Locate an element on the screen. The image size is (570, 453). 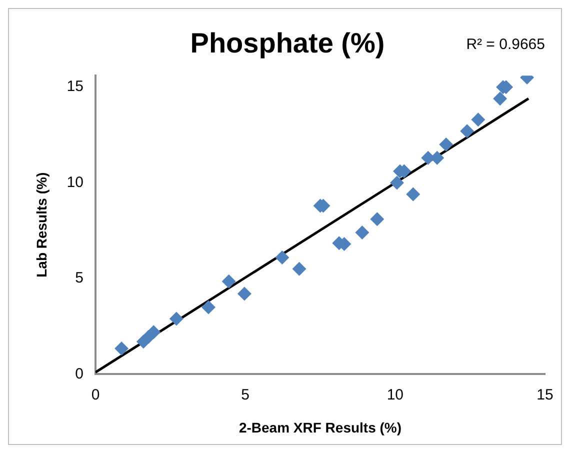
x-tick-label: 5 is located at coordinates (245, 395).